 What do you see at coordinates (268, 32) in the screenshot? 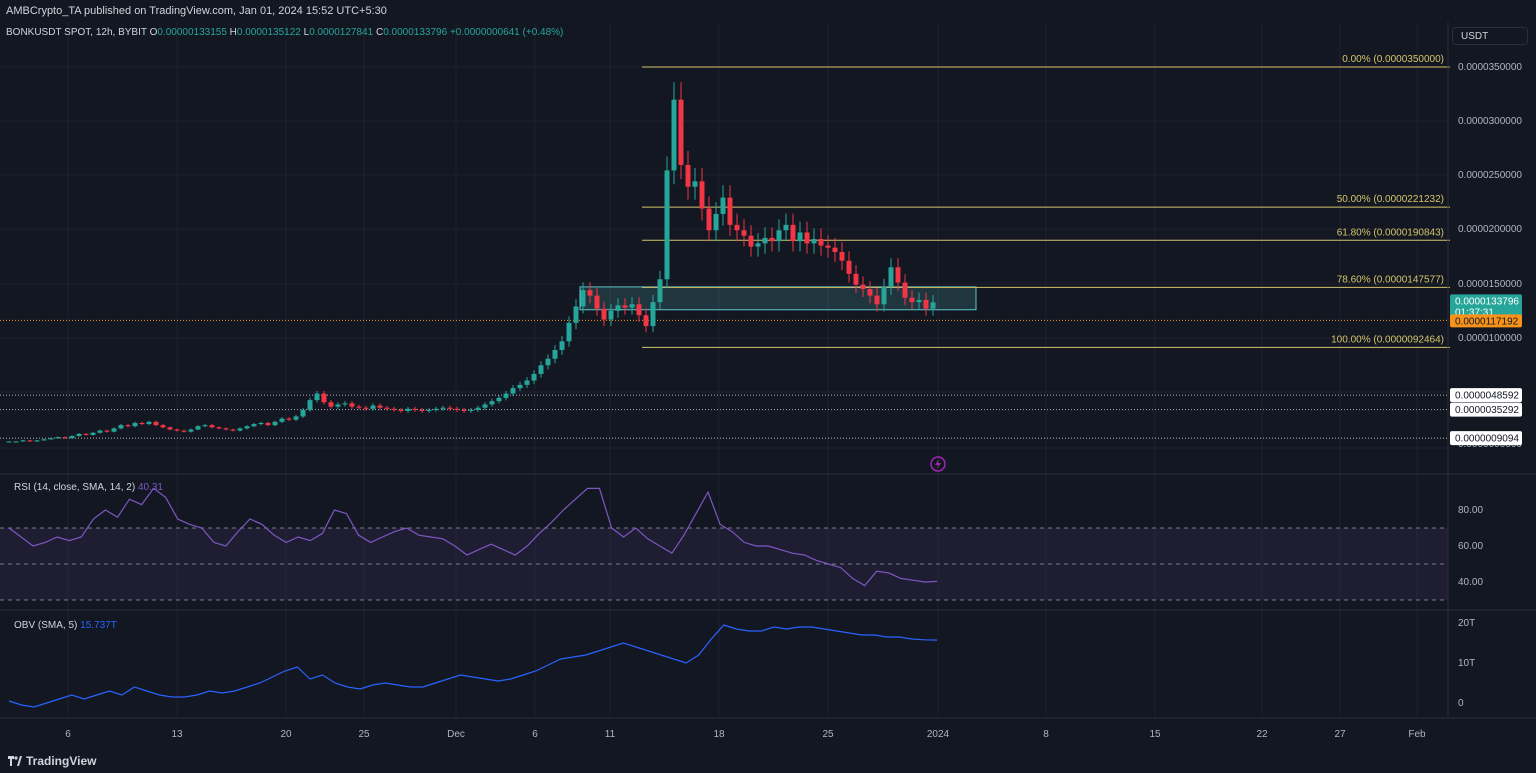
I see `high-value: 0.0000135122` at bounding box center [268, 32].